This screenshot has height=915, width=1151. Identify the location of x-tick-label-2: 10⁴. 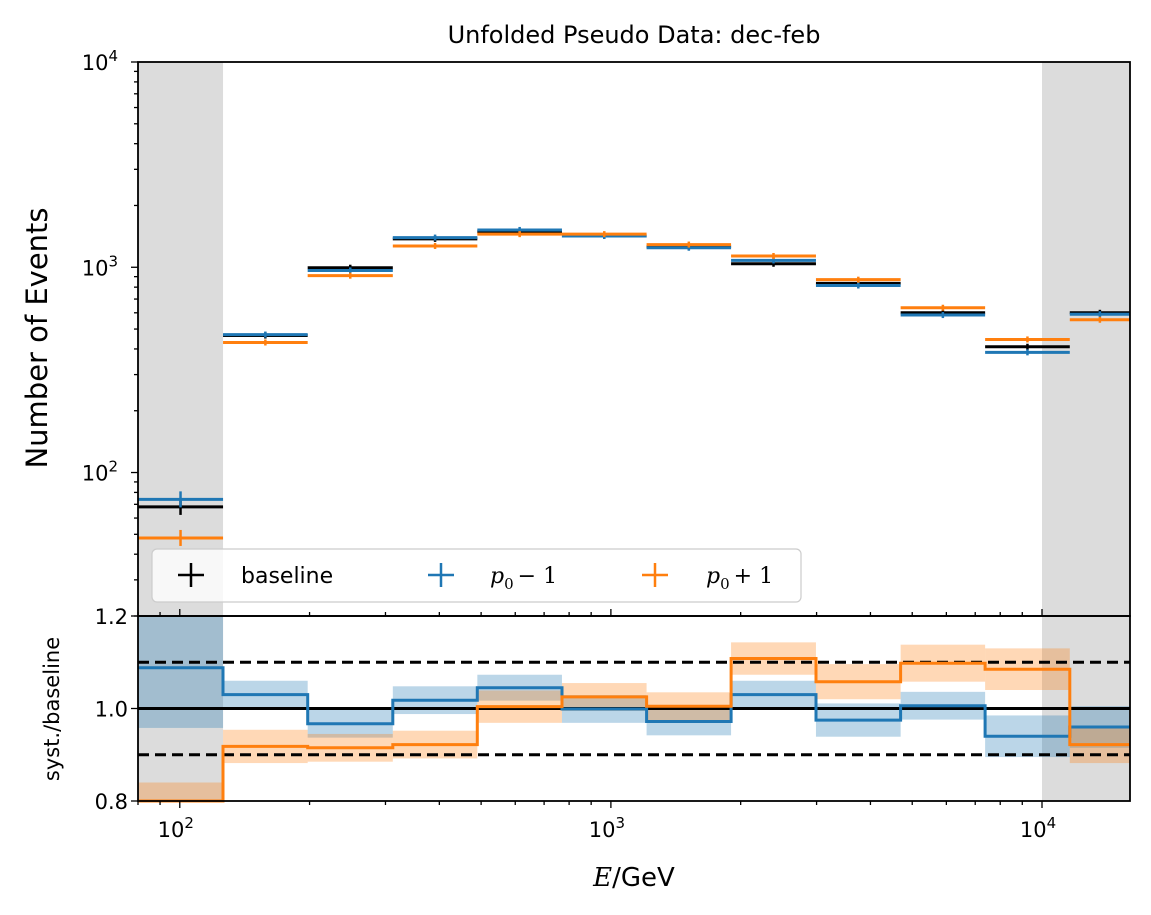
(1038, 828).